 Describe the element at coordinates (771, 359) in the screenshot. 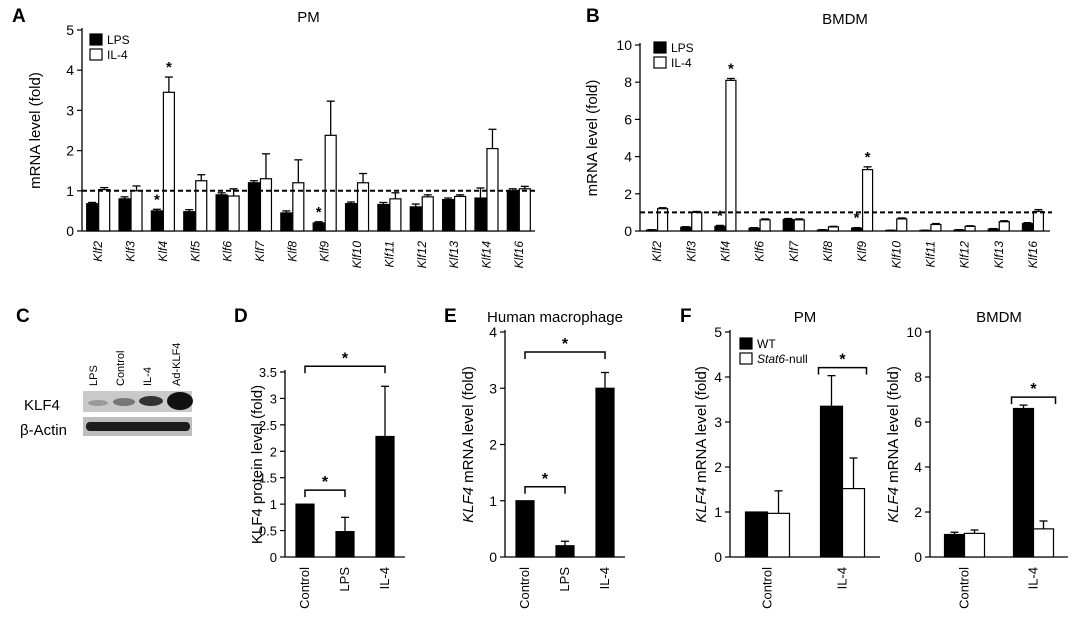

I see `legend-label-italic: Stat6` at that location.